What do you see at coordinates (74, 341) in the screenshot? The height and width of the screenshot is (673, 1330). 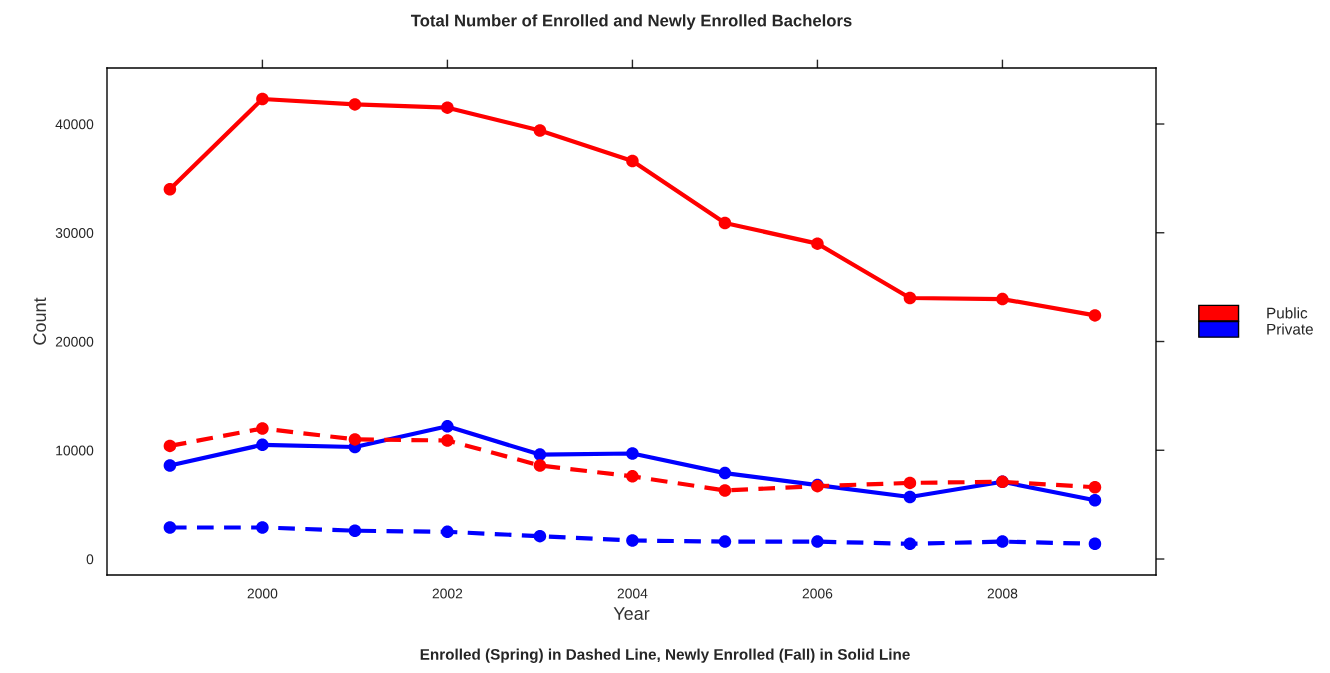 I see `y-tick-label: 20000` at bounding box center [74, 341].